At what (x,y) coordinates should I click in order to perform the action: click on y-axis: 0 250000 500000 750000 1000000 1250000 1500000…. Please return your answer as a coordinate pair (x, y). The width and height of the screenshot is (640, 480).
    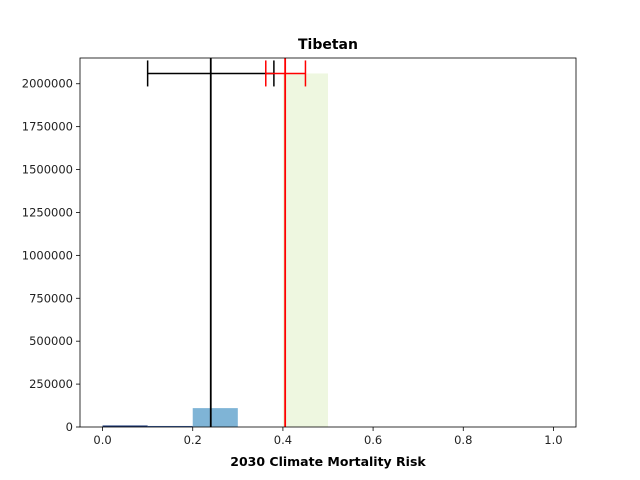
    Looking at the image, I should click on (51, 255).